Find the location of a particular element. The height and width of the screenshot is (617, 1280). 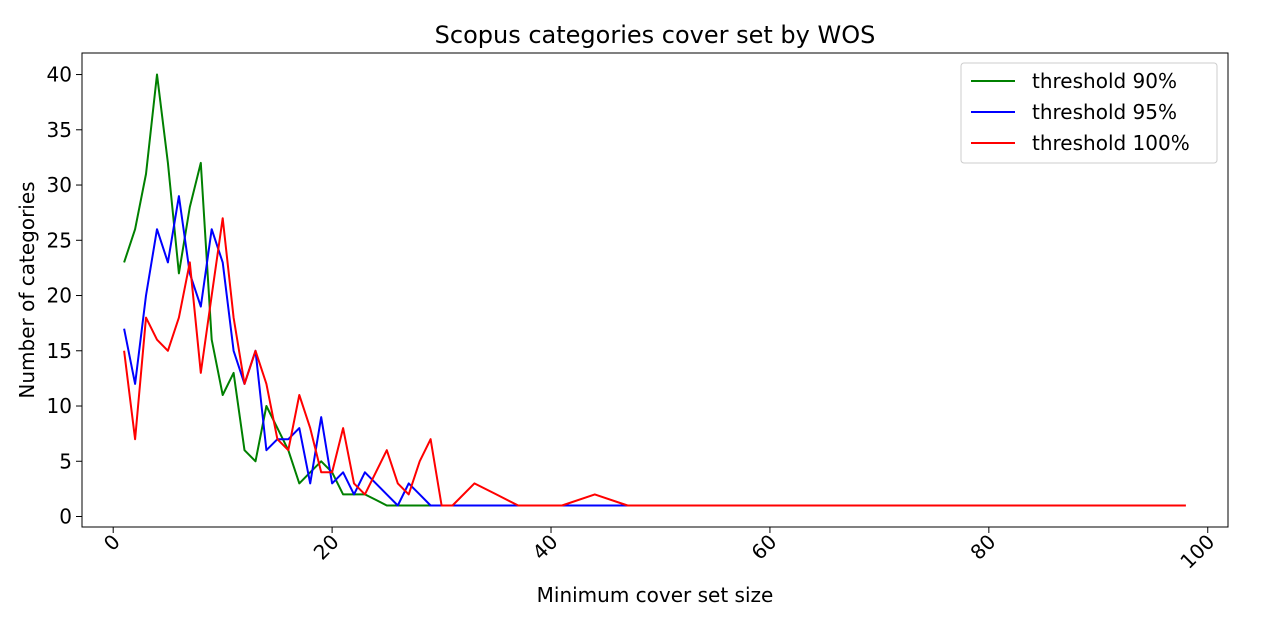

legend-label: threshold 90% is located at coordinates (1104, 81).